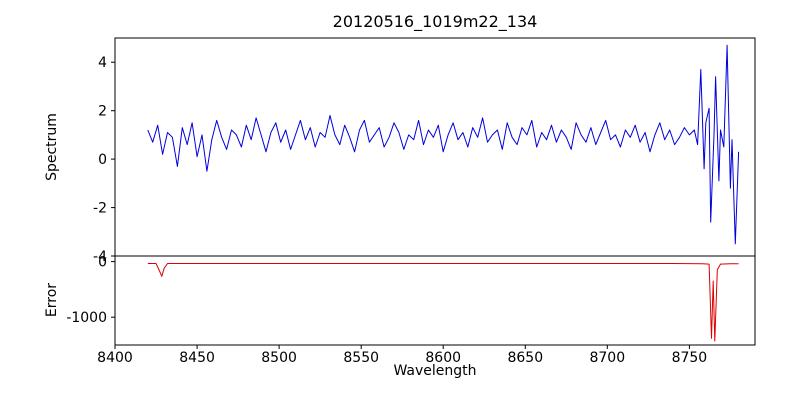 This screenshot has height=400, width=800. What do you see at coordinates (435, 371) in the screenshot?
I see `x-axis-label: Wavelength` at bounding box center [435, 371].